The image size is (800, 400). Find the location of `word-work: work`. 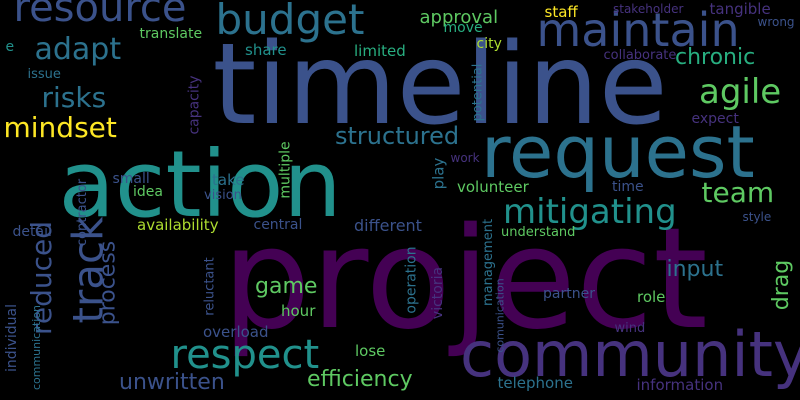

word-work: work is located at coordinates (465, 158).